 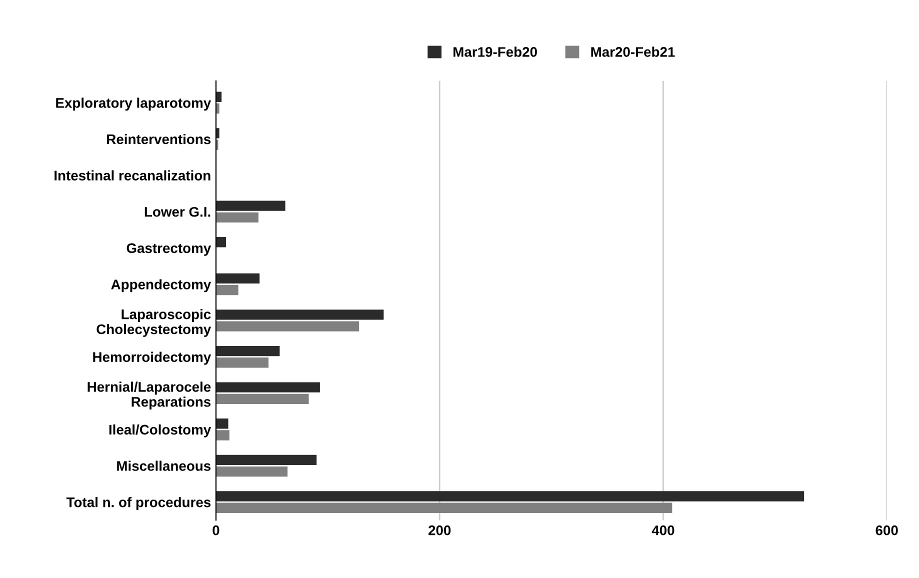 What do you see at coordinates (160, 431) in the screenshot?
I see `y-tick-label: Ileal/Colostomy` at bounding box center [160, 431].